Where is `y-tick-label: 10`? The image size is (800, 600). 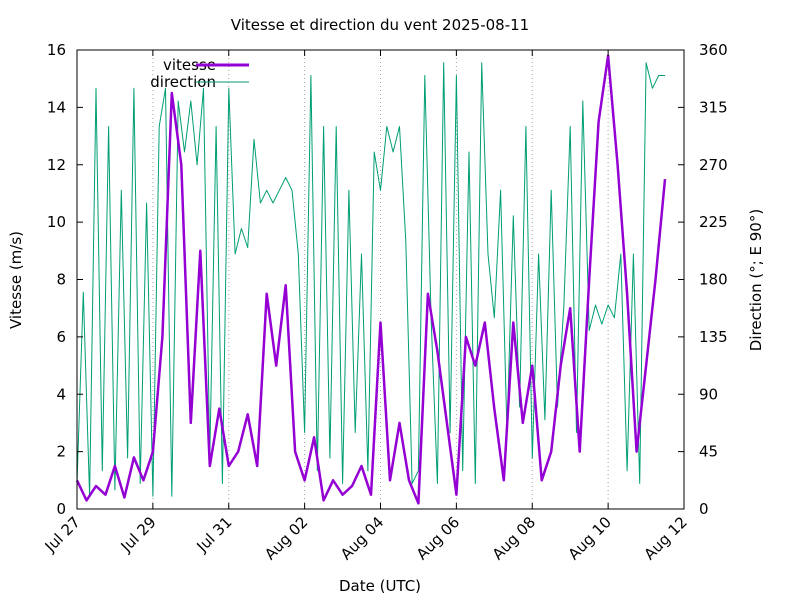 y-tick-label: 10 is located at coordinates (56, 222).